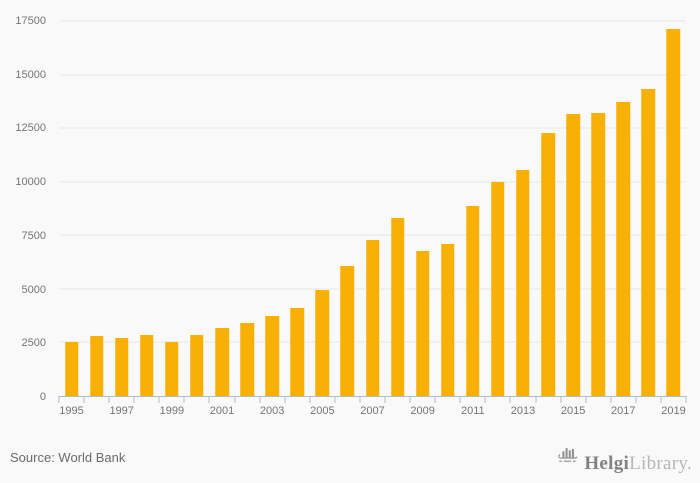 Image resolution: width=700 pixels, height=483 pixels. Describe the element at coordinates (222, 411) in the screenshot. I see `x-tick-label-2001: 2001` at that location.